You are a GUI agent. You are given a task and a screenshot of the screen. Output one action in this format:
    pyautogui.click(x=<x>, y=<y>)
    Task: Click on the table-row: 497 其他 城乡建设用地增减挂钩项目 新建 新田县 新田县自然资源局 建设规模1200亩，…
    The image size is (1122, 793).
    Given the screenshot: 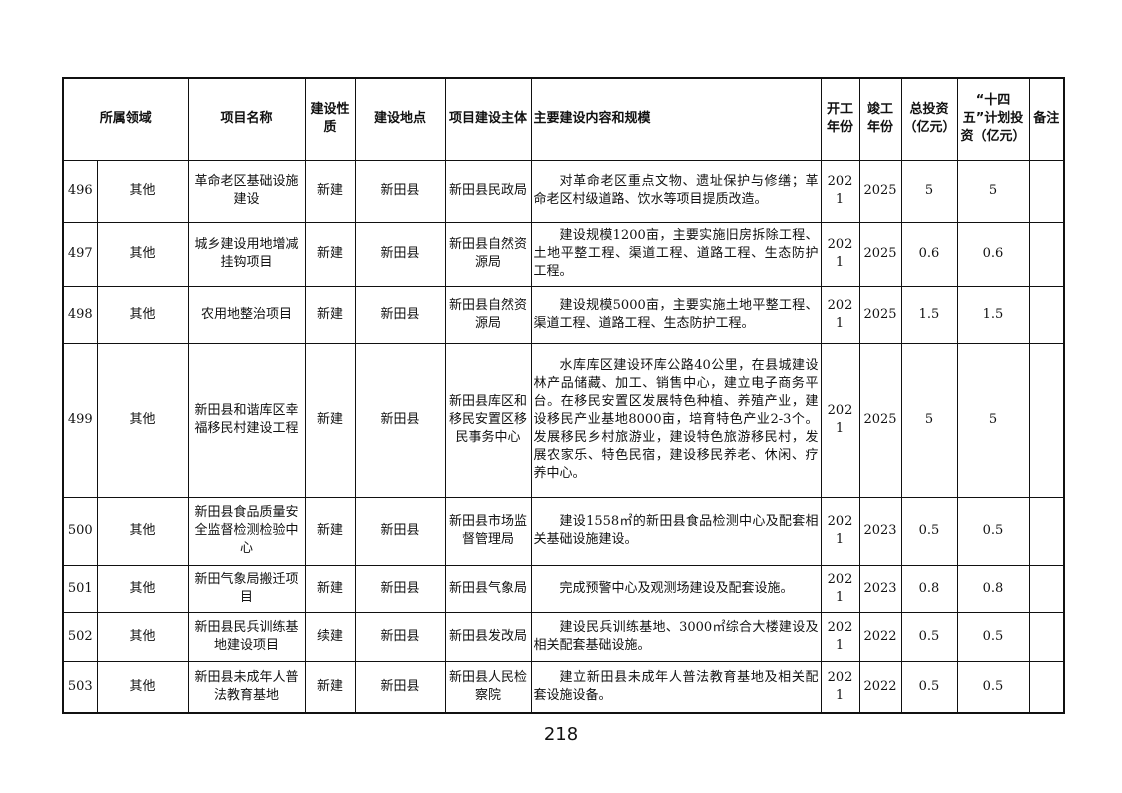 What is the action you would take?
    pyautogui.click(x=563, y=254)
    